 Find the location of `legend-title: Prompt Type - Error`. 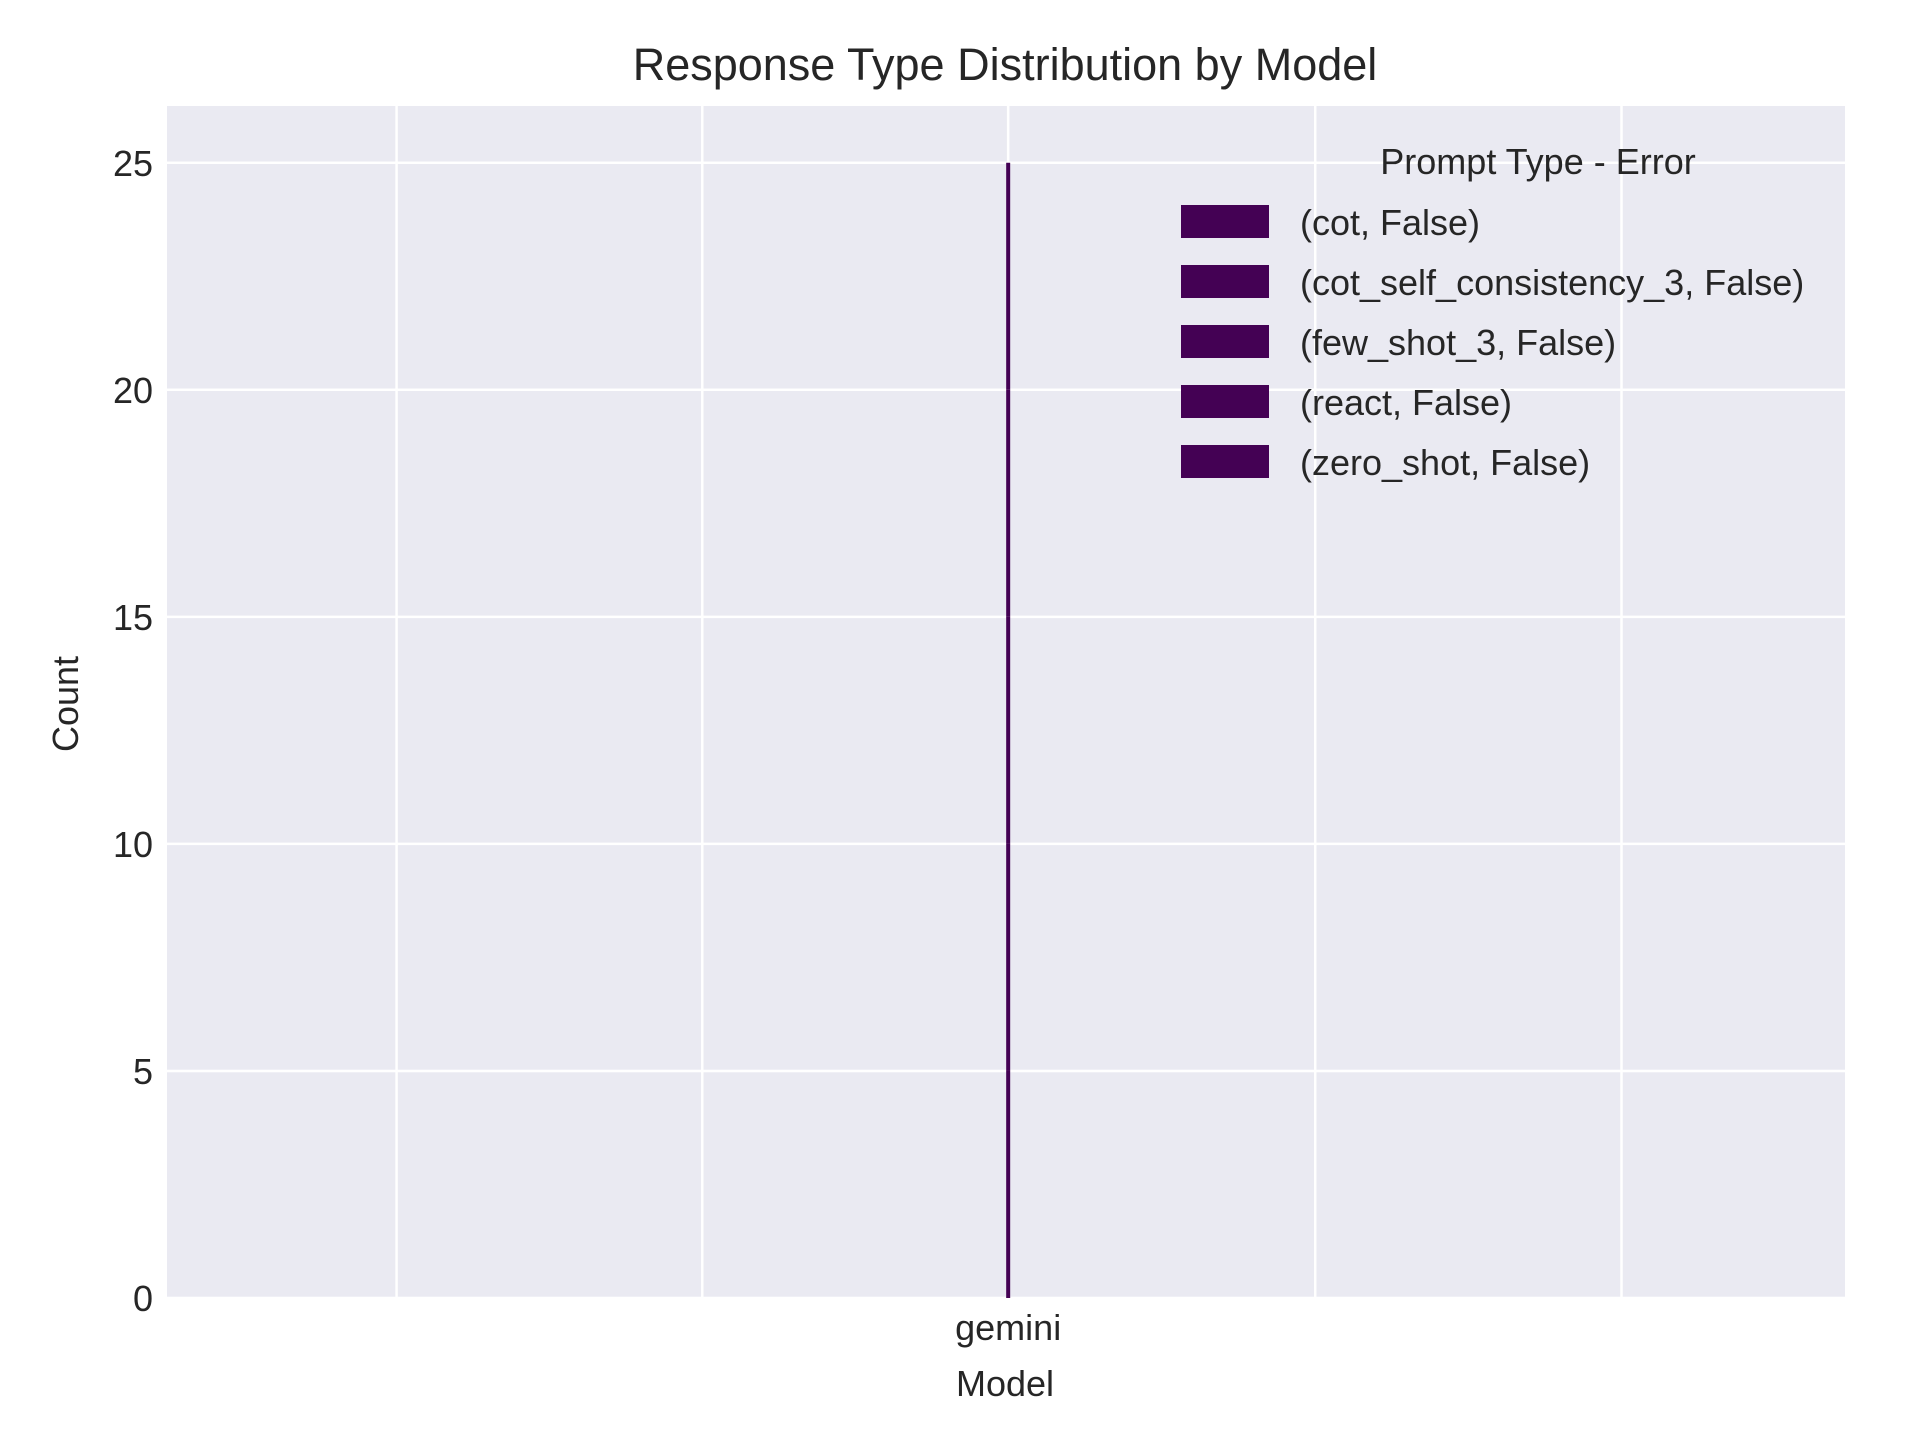

legend-title: Prompt Type - Error is located at coordinates (1537, 161).